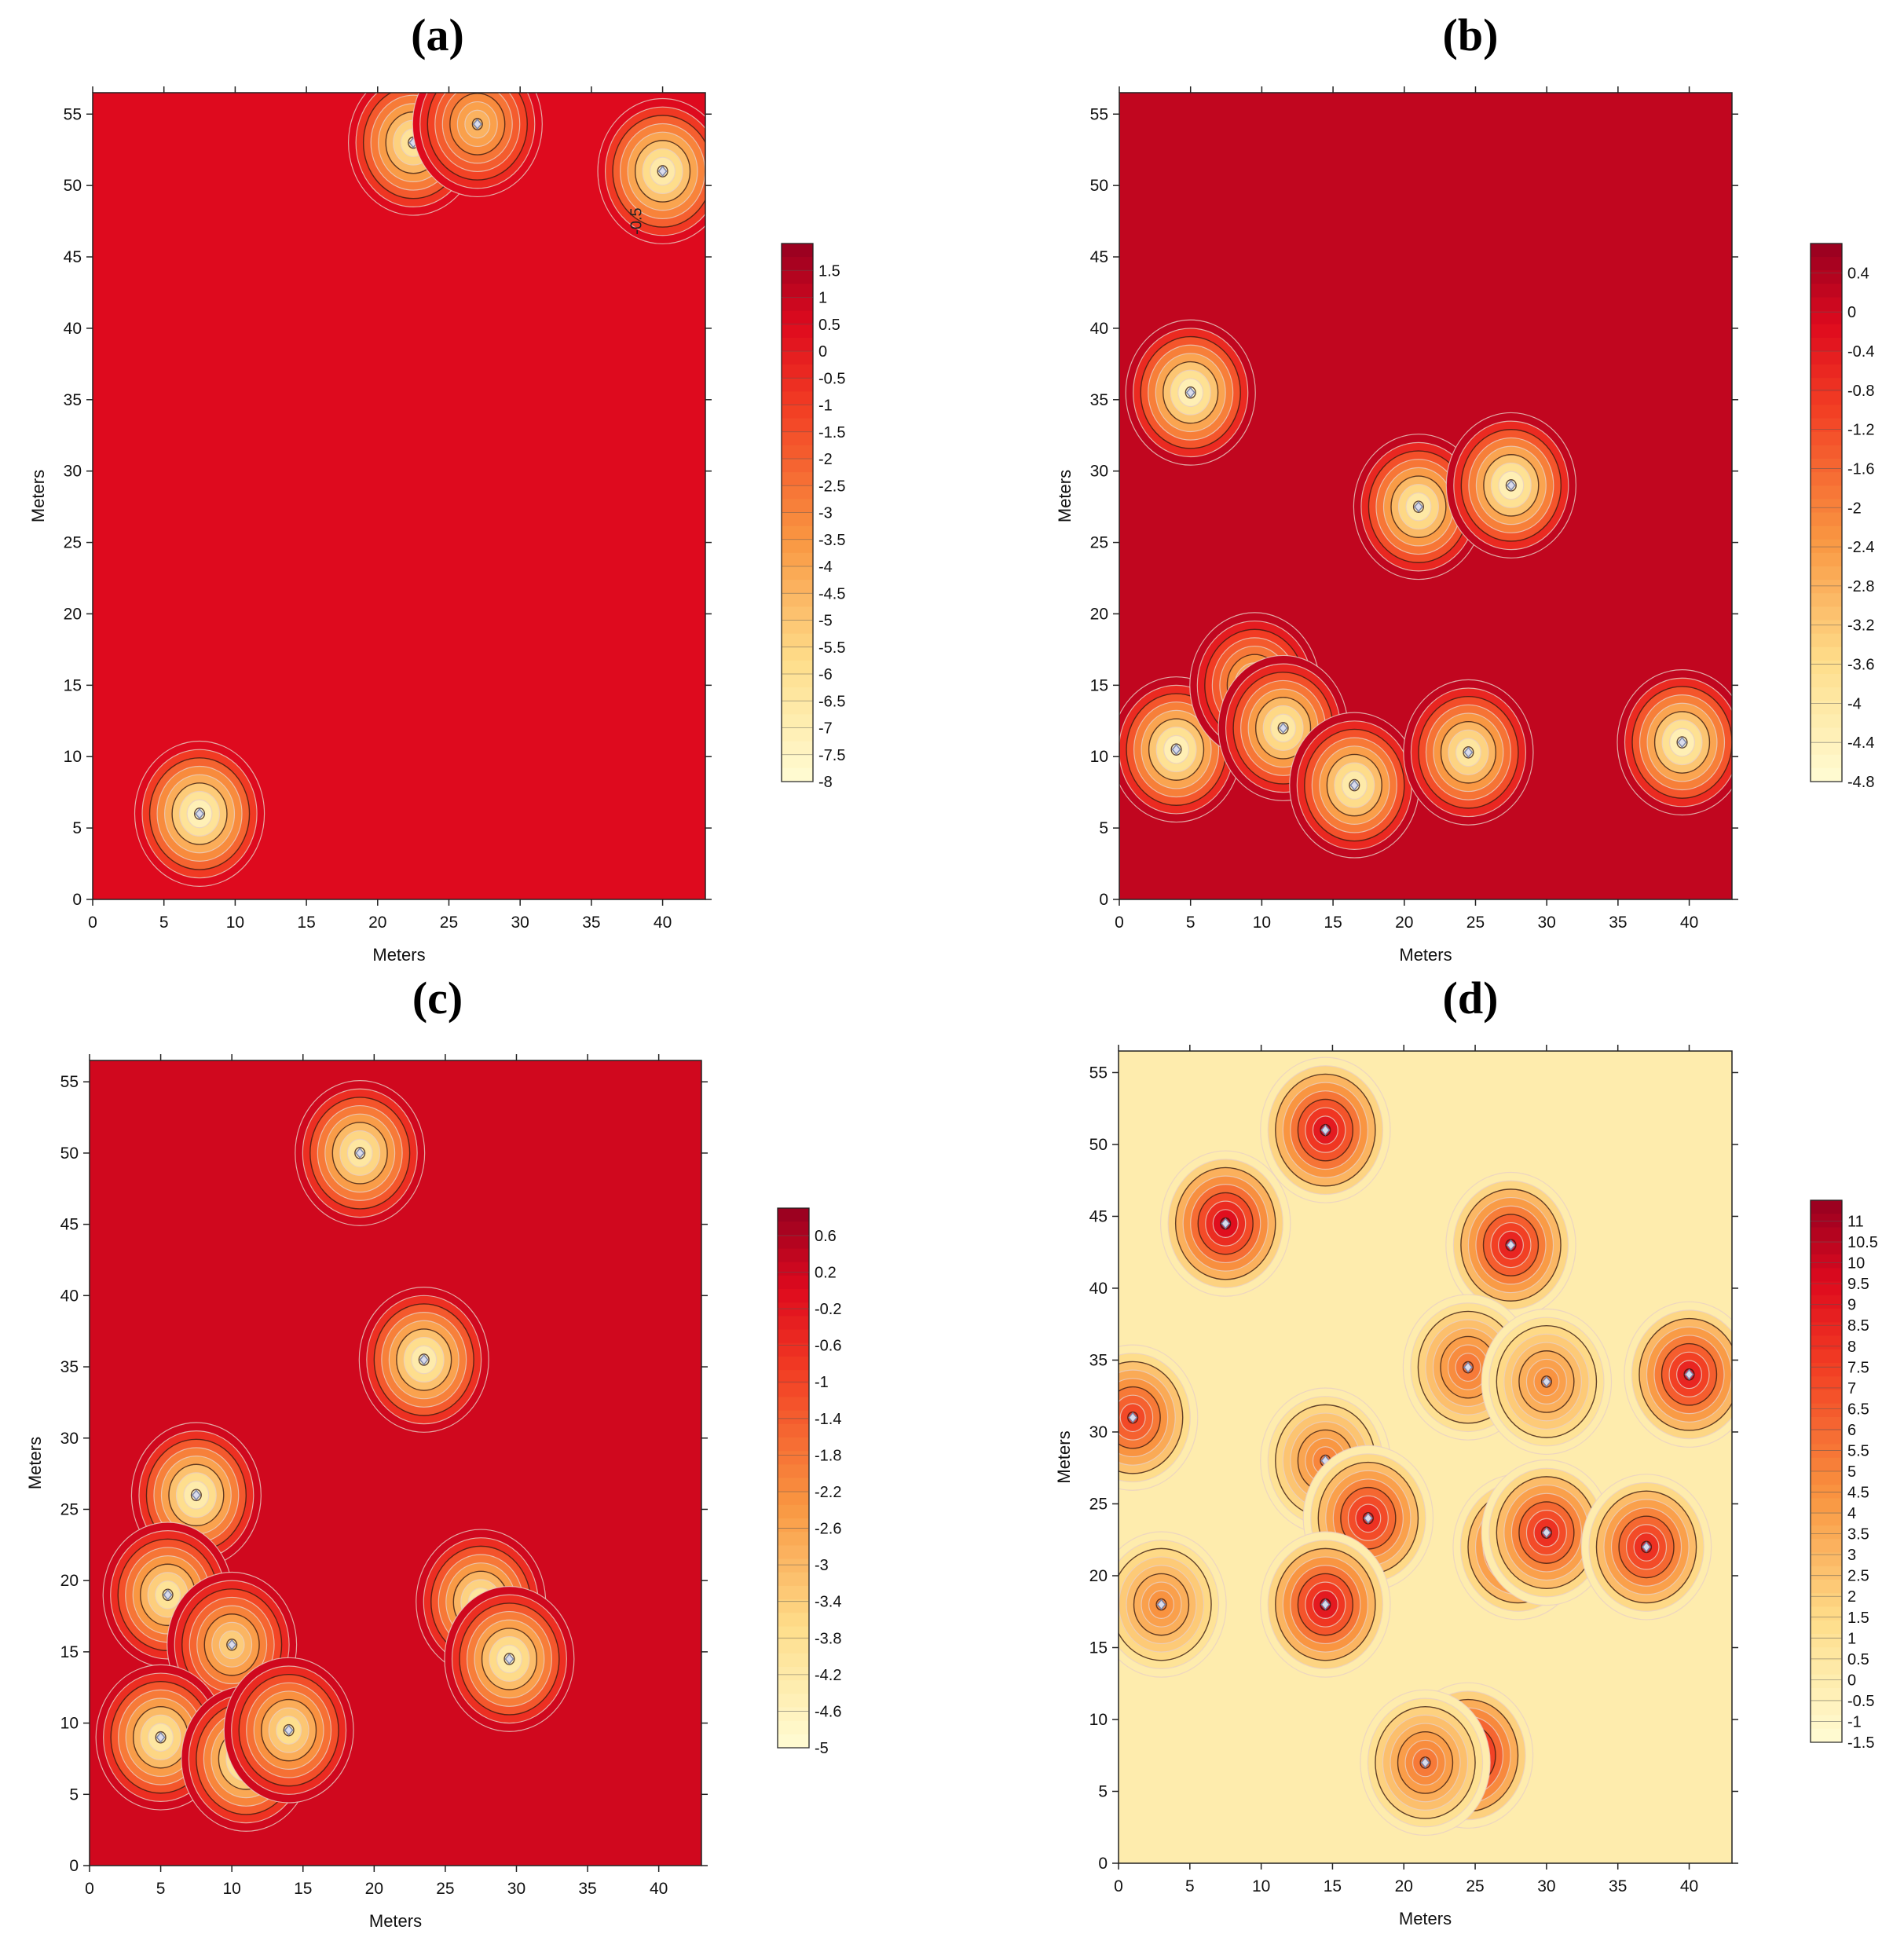  I want to click on colorbar-tick-label: 0.4, so click(1858, 273).